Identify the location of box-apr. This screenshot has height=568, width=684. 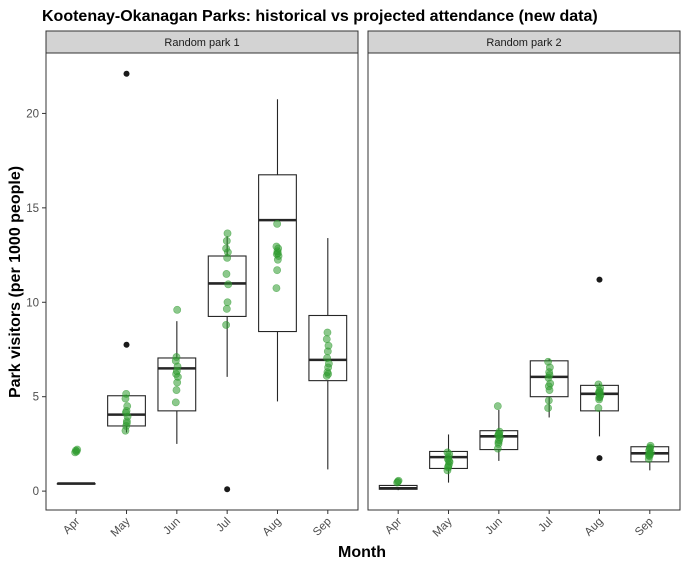
(76, 483).